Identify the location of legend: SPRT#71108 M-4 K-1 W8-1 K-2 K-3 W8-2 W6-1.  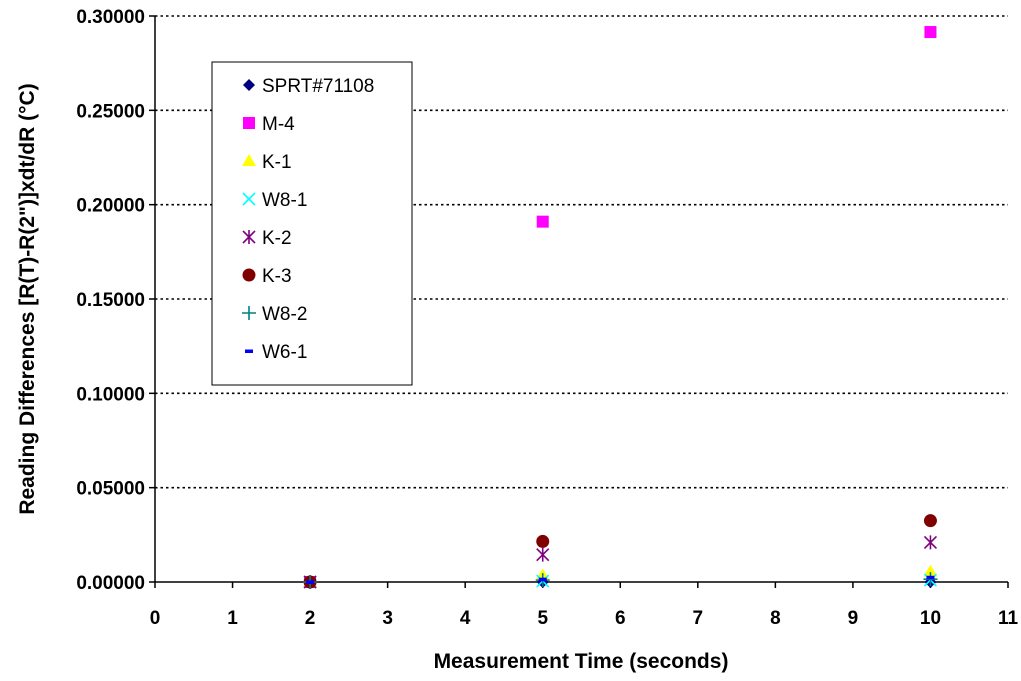
(312, 223).